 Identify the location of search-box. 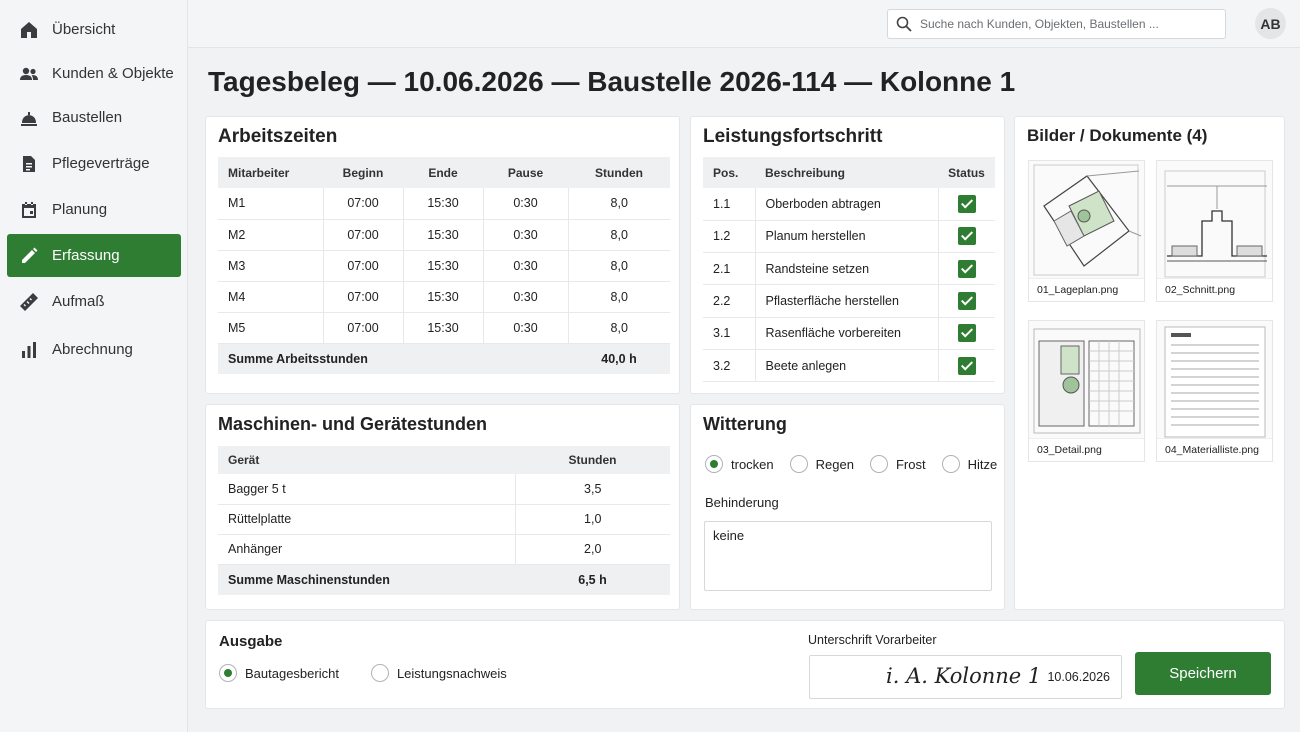
(1056, 24).